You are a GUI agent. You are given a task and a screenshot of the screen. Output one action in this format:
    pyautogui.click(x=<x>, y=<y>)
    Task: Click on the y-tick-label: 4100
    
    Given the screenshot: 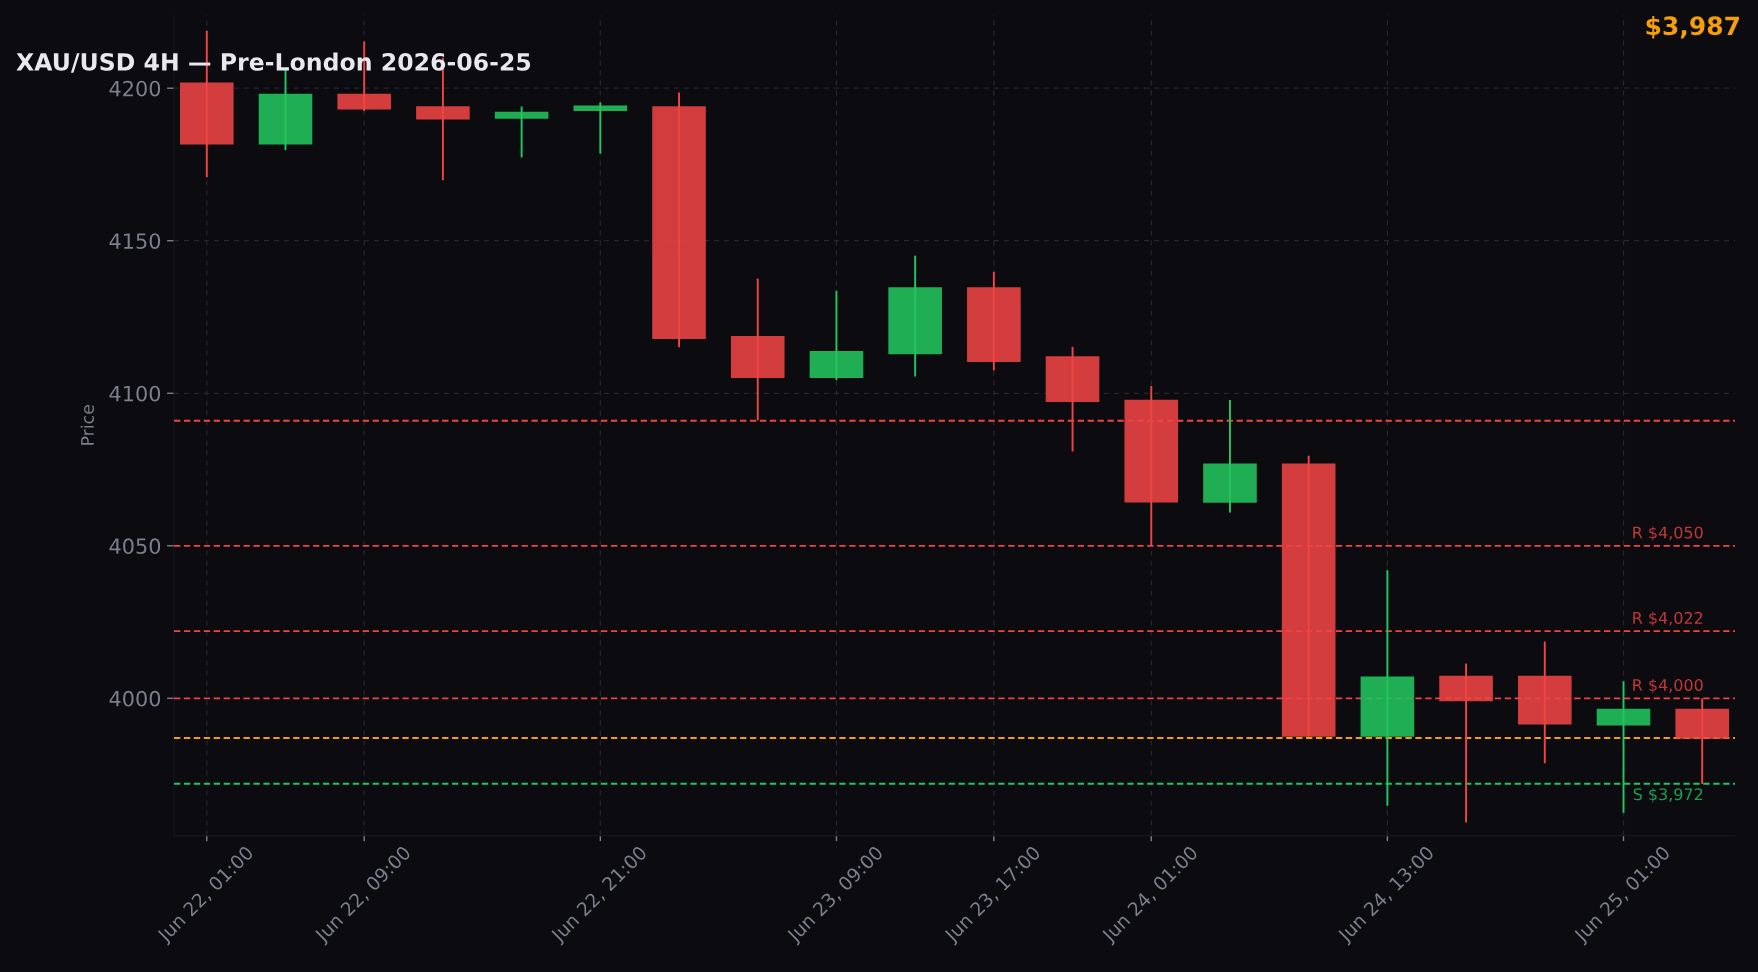 What is the action you would take?
    pyautogui.click(x=135, y=393)
    